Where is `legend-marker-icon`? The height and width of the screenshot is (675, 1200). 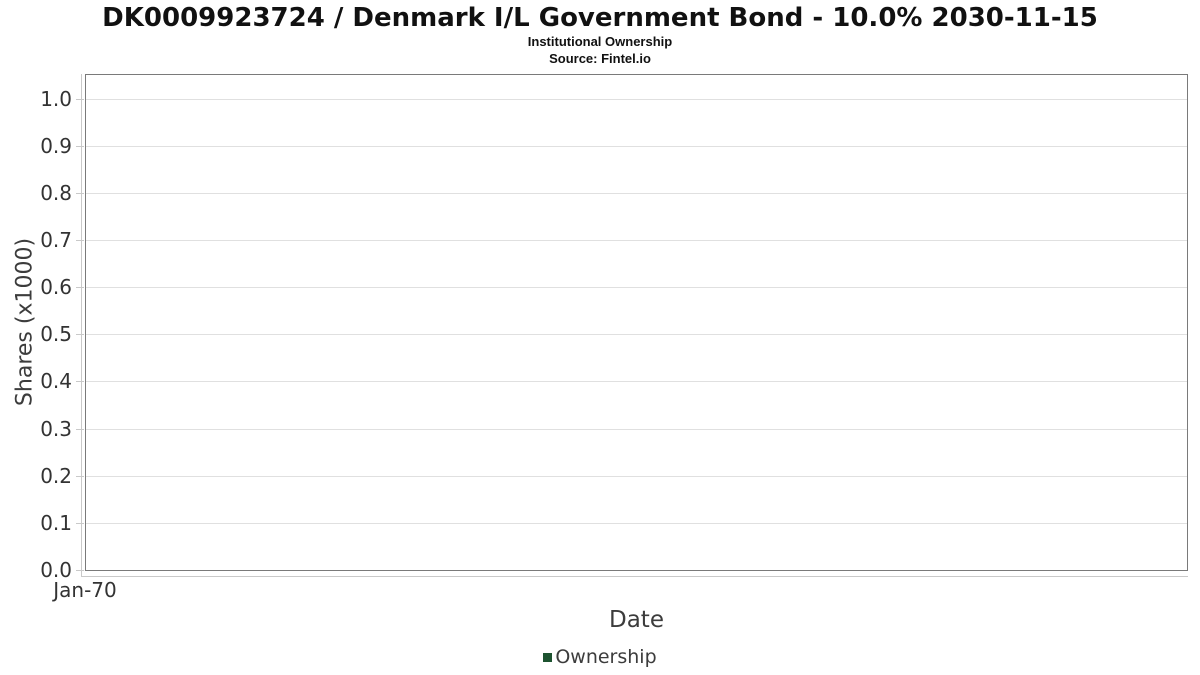 legend-marker-icon is located at coordinates (548, 657).